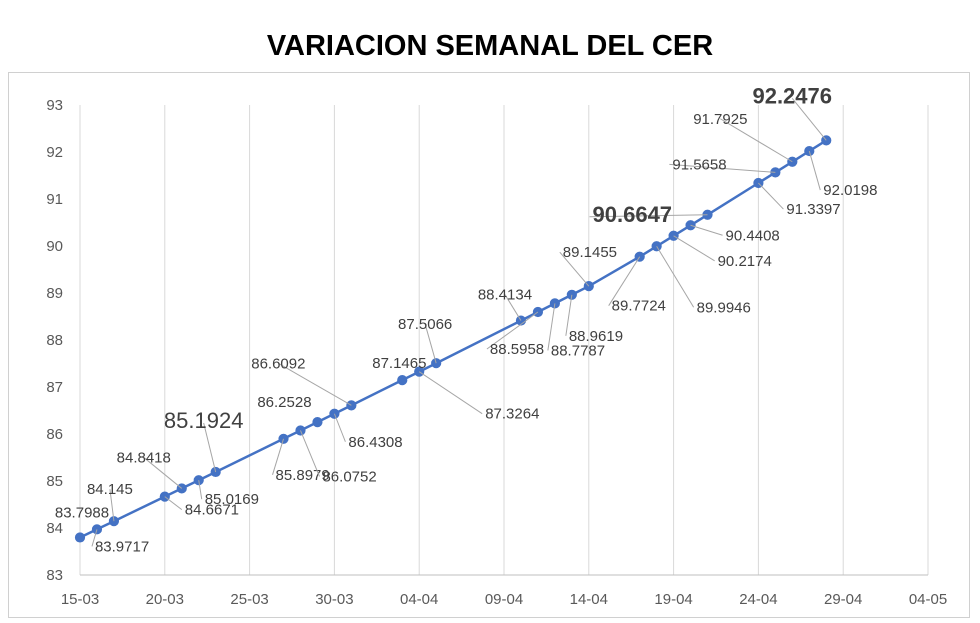 This screenshot has width=980, height=623. I want to click on x-tick-label: 04-04, so click(419, 599).